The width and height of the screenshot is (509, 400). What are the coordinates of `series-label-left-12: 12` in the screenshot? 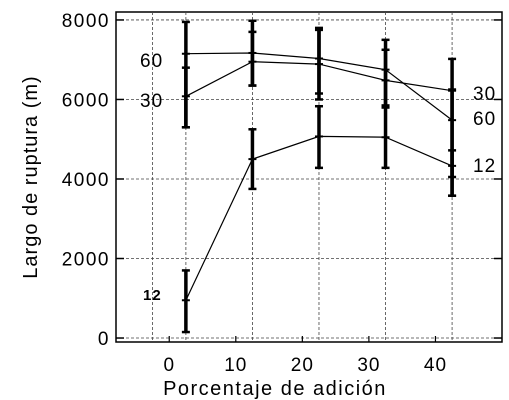 It's located at (152, 295).